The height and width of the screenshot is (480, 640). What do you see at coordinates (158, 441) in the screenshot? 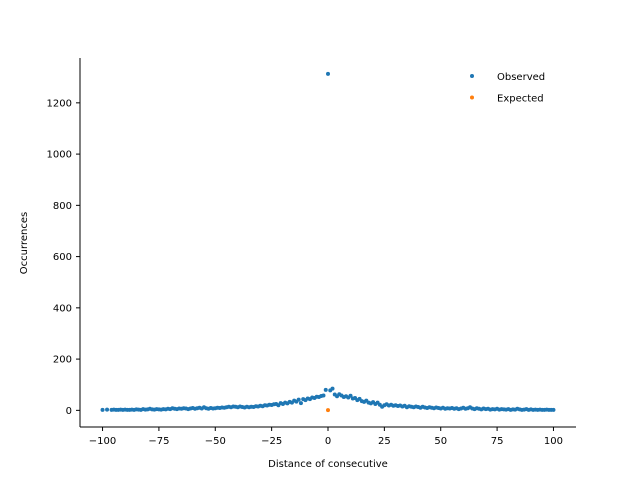
I see `x-tick-label: −75` at bounding box center [158, 441].